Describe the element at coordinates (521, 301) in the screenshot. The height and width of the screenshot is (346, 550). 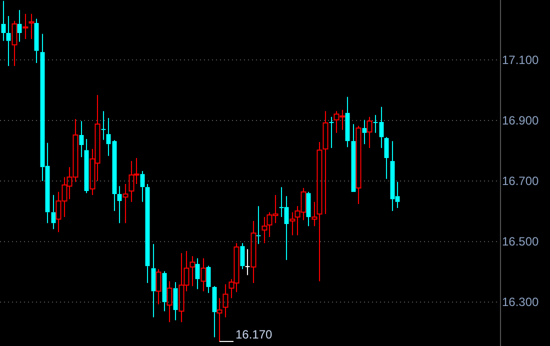
I see `y-tick-label: 16.300` at that location.